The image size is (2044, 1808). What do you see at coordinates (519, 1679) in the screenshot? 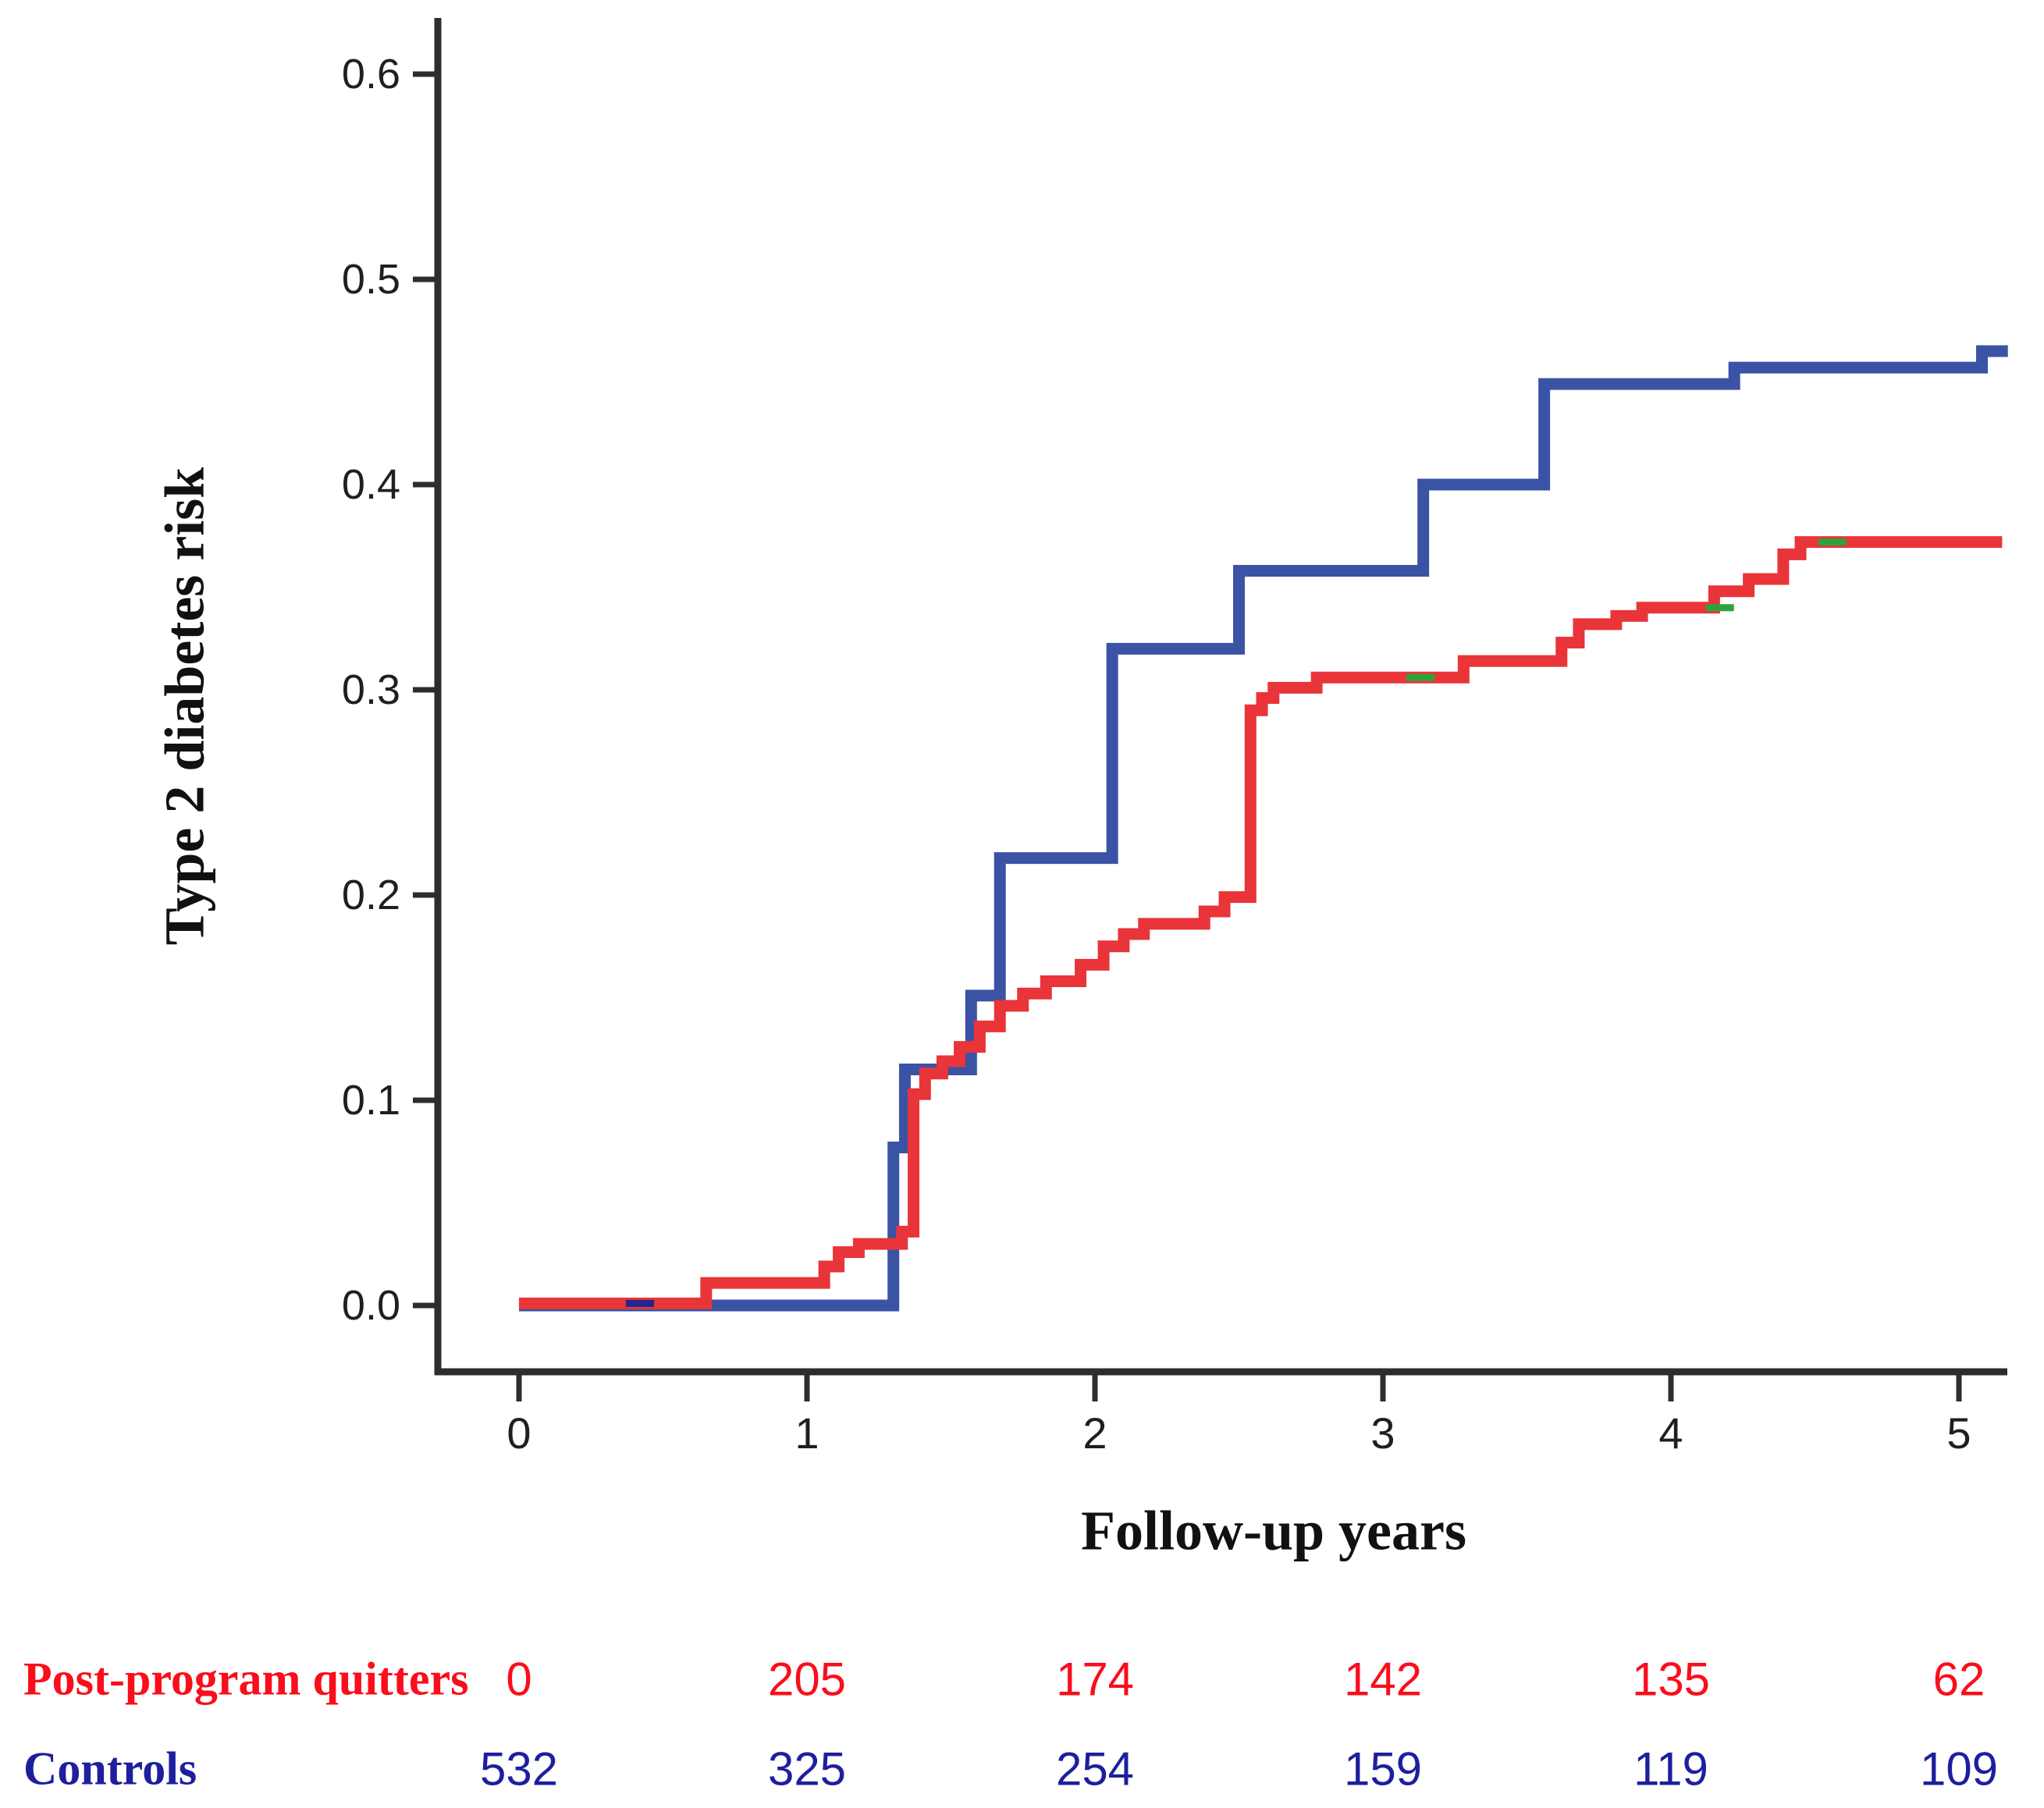
I see `risk-count: 0` at bounding box center [519, 1679].